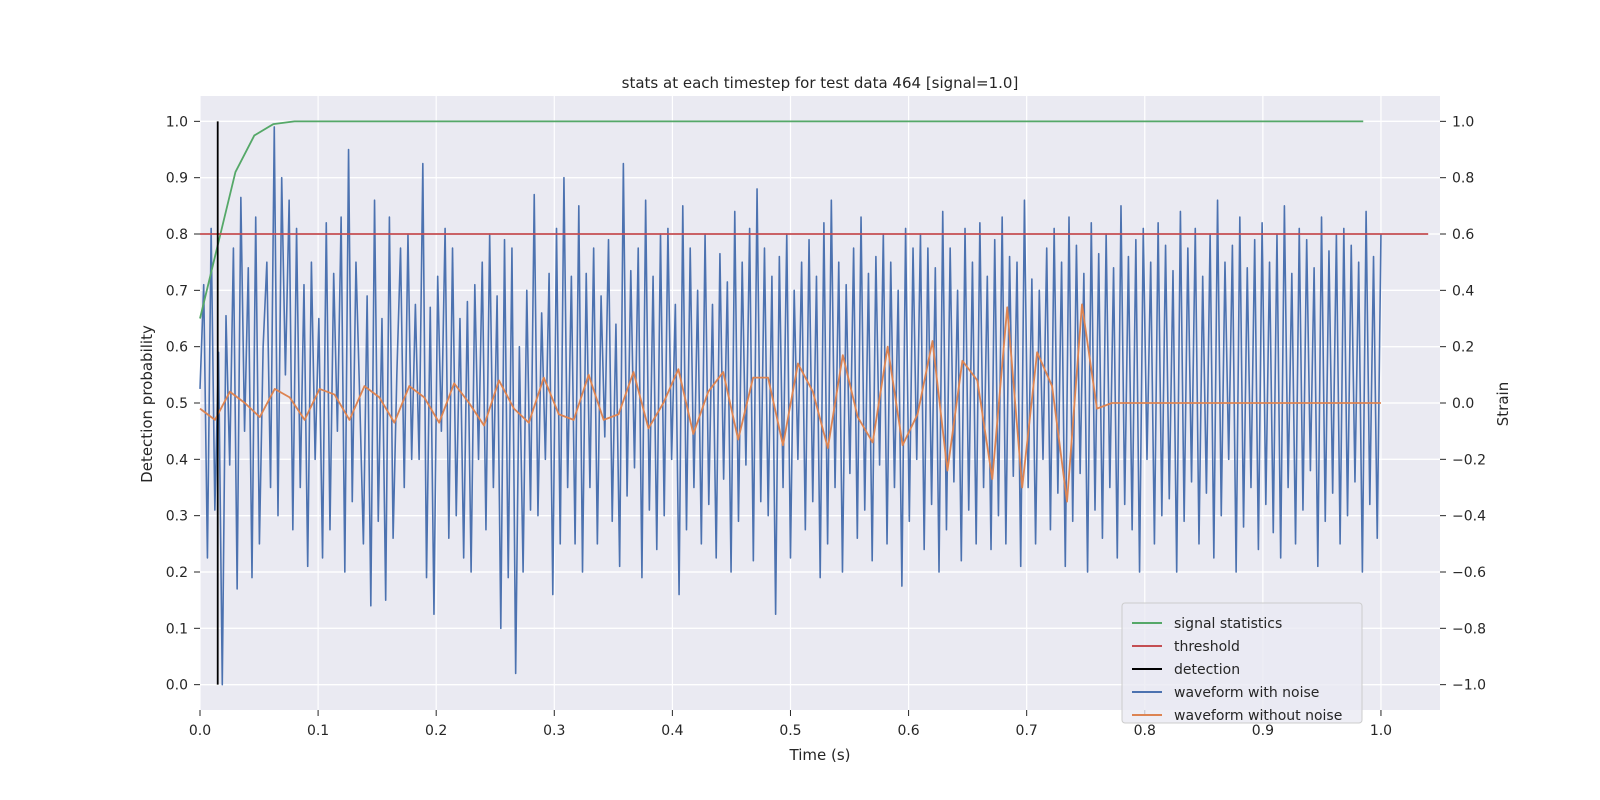  I want to click on legend-box, so click(1242, 663).